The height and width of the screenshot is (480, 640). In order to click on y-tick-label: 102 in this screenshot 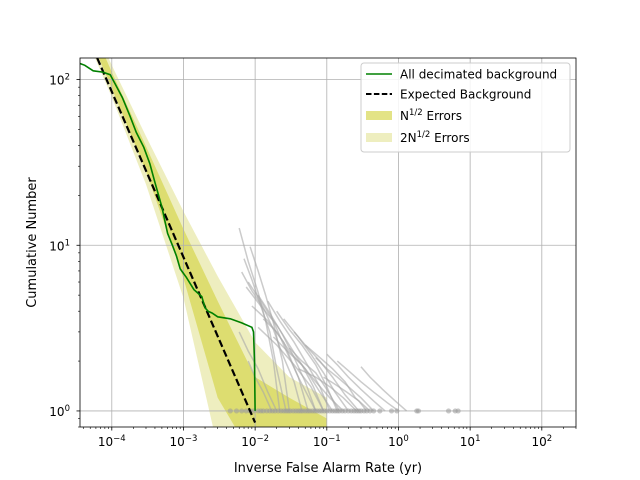, I will do `click(59, 80)`.